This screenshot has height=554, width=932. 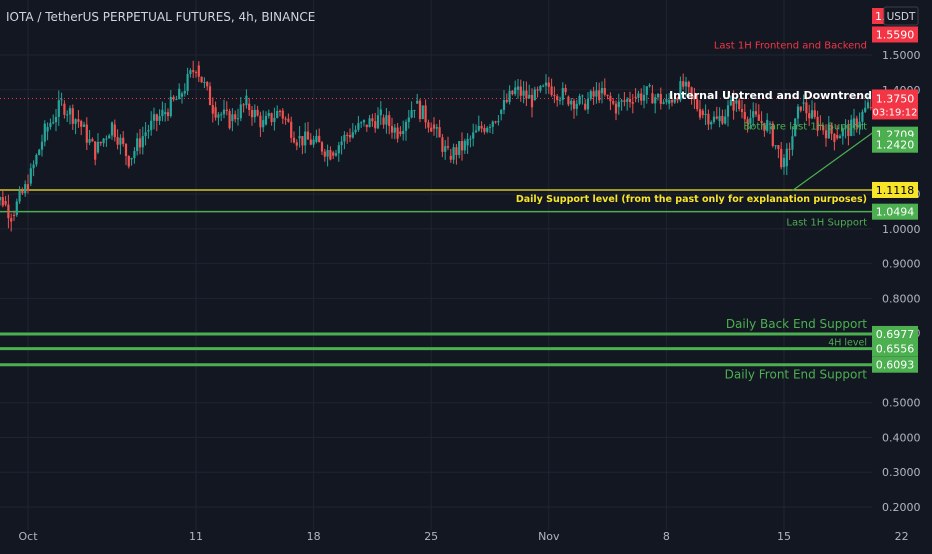 I want to click on price-box: 0.6977, so click(x=895, y=333).